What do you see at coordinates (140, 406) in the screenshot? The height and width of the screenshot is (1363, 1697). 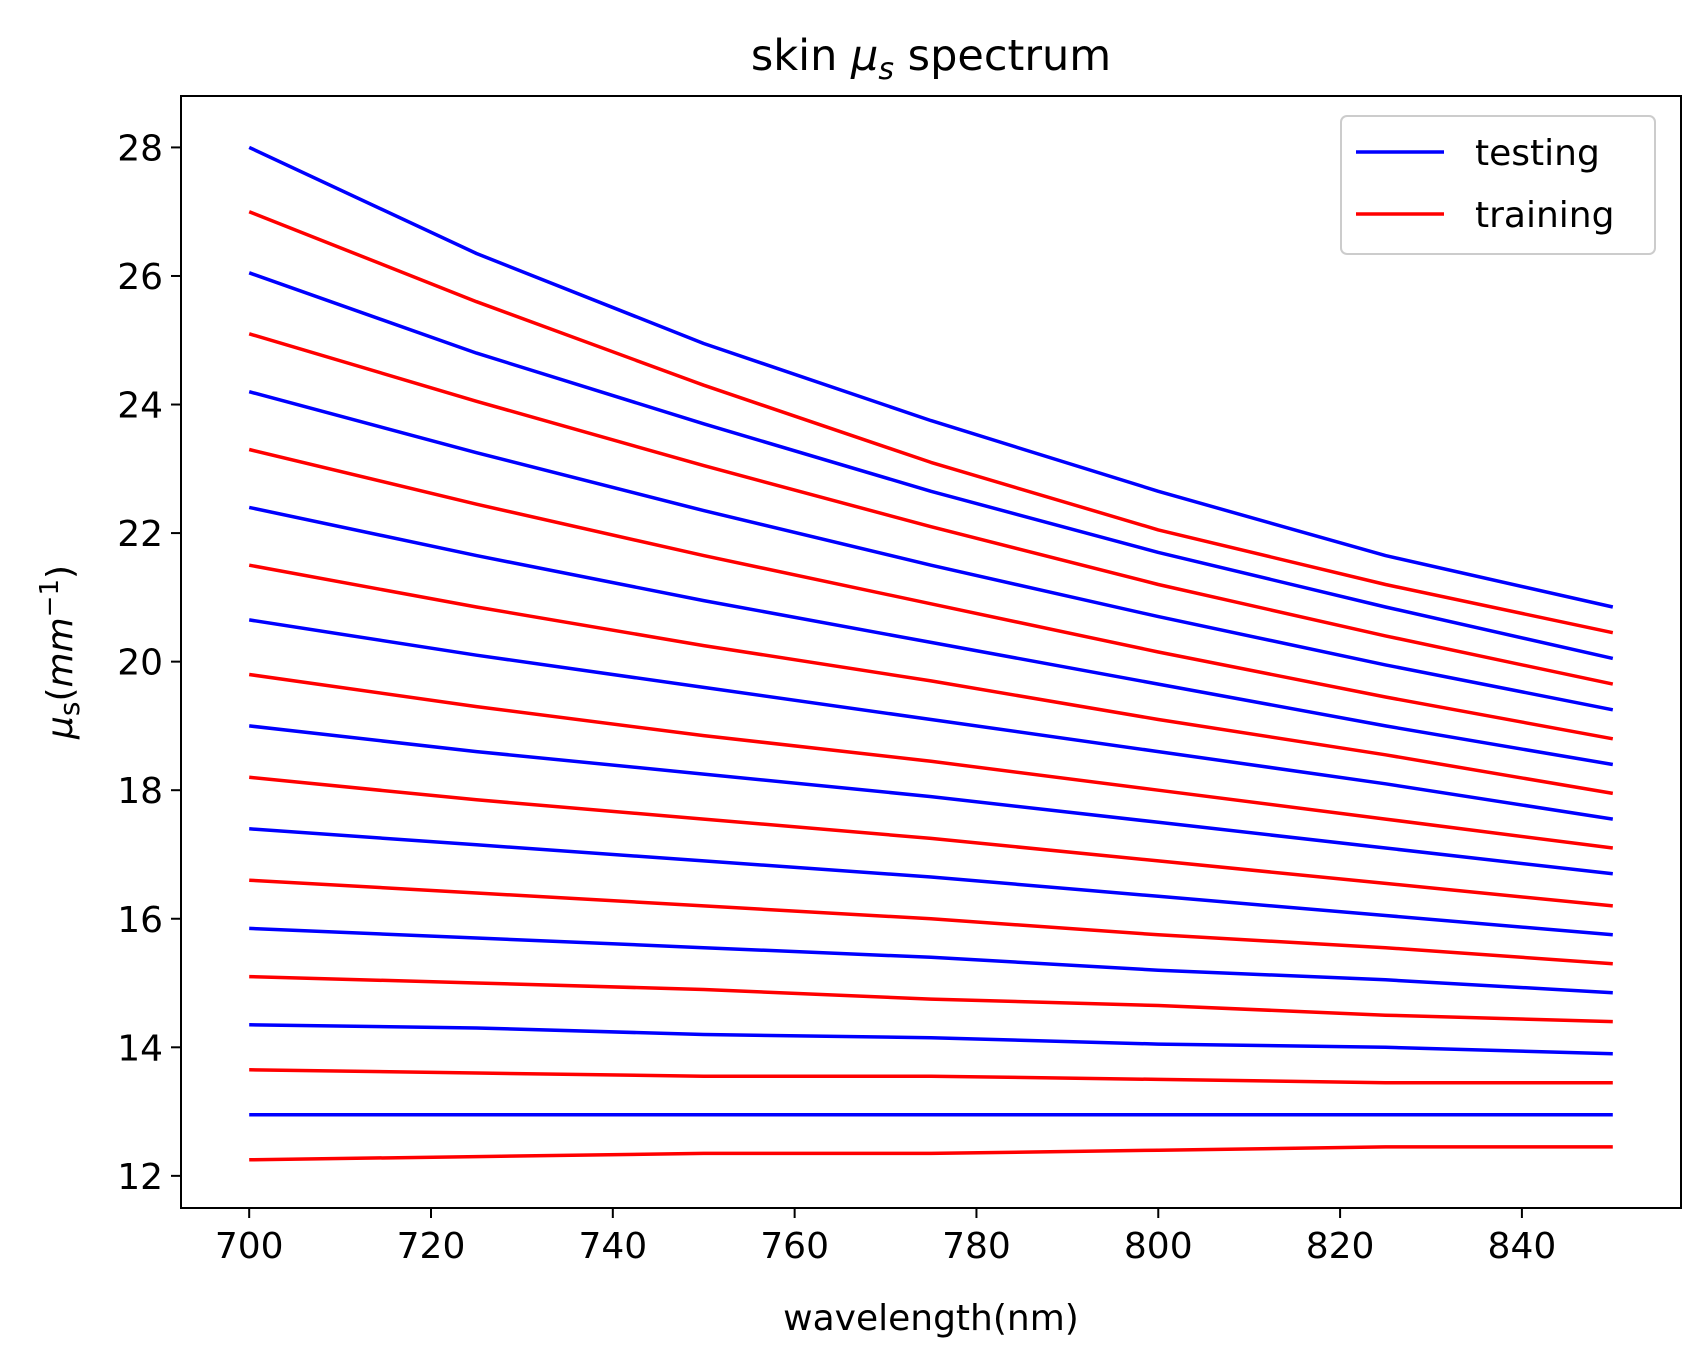 I see `y-tick-label: 24` at bounding box center [140, 406].